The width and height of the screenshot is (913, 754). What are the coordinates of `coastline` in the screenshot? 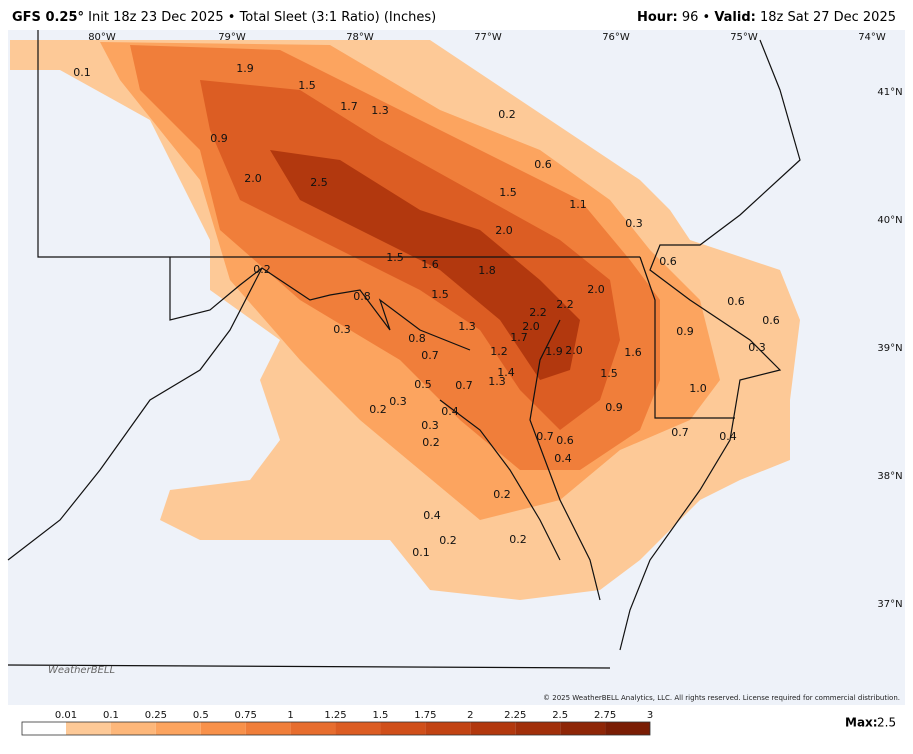 It's located at (565, 460).